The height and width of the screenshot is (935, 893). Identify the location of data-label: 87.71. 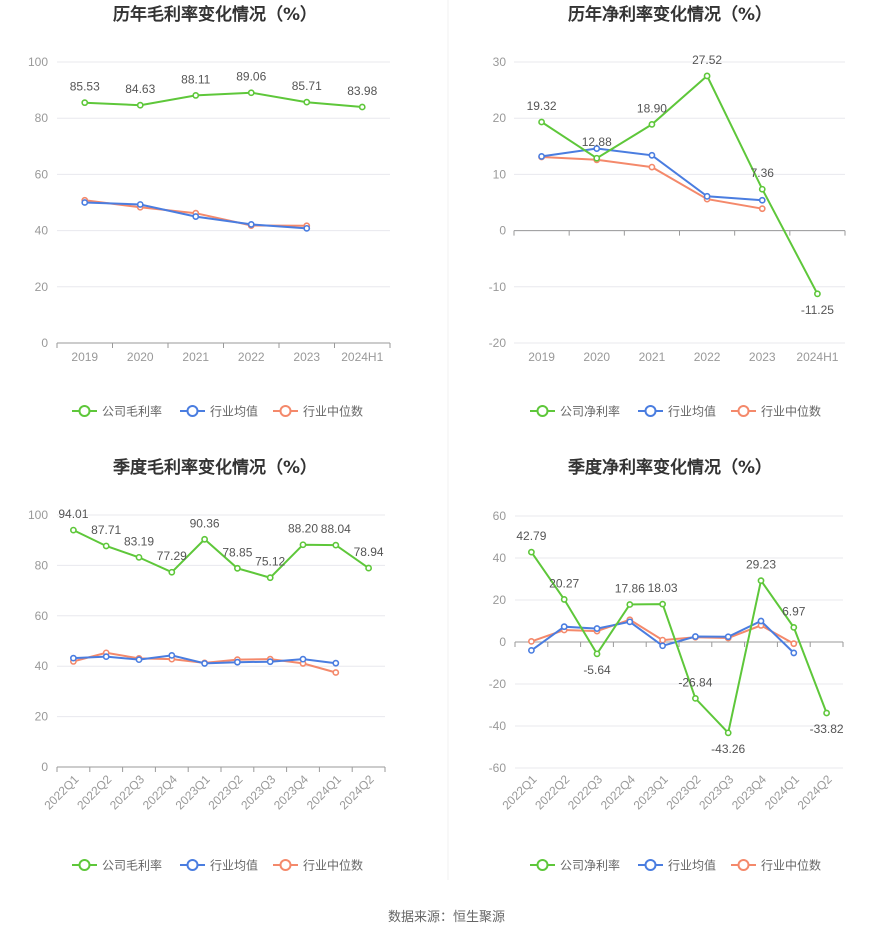
(106, 530).